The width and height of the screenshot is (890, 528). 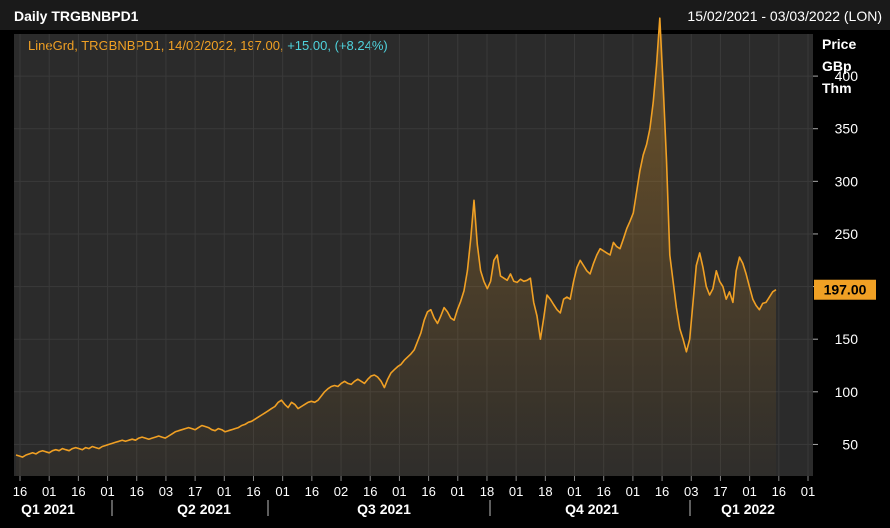 I want to click on chart-title: Daily TRGBNBPD1, so click(x=76, y=16).